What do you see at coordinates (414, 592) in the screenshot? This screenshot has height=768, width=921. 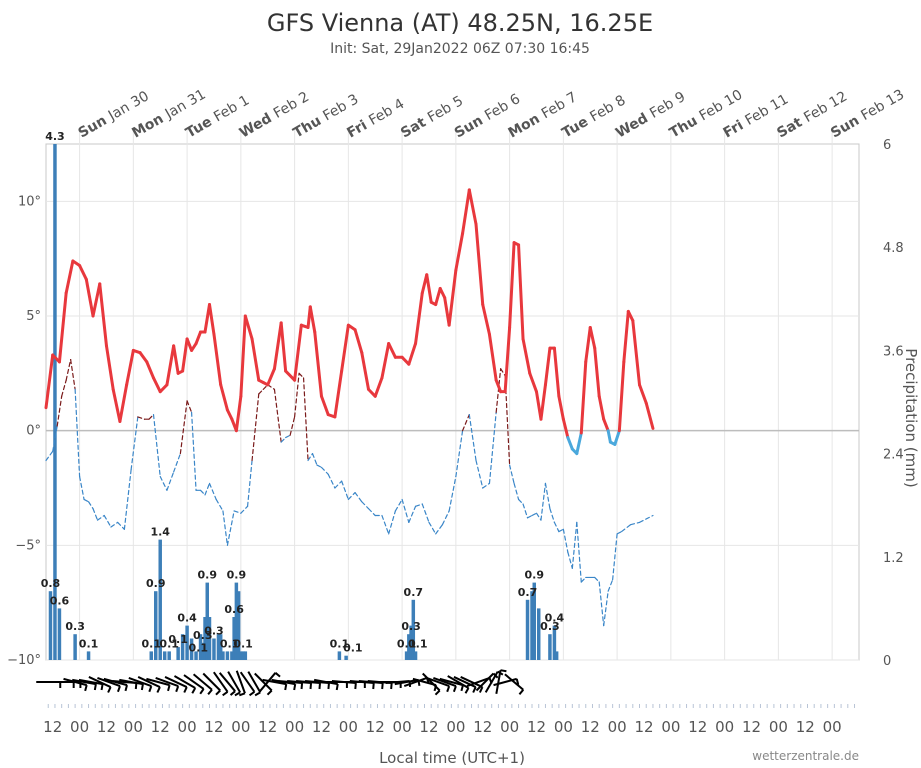 I see `bar-value-label: 0.7` at bounding box center [414, 592].